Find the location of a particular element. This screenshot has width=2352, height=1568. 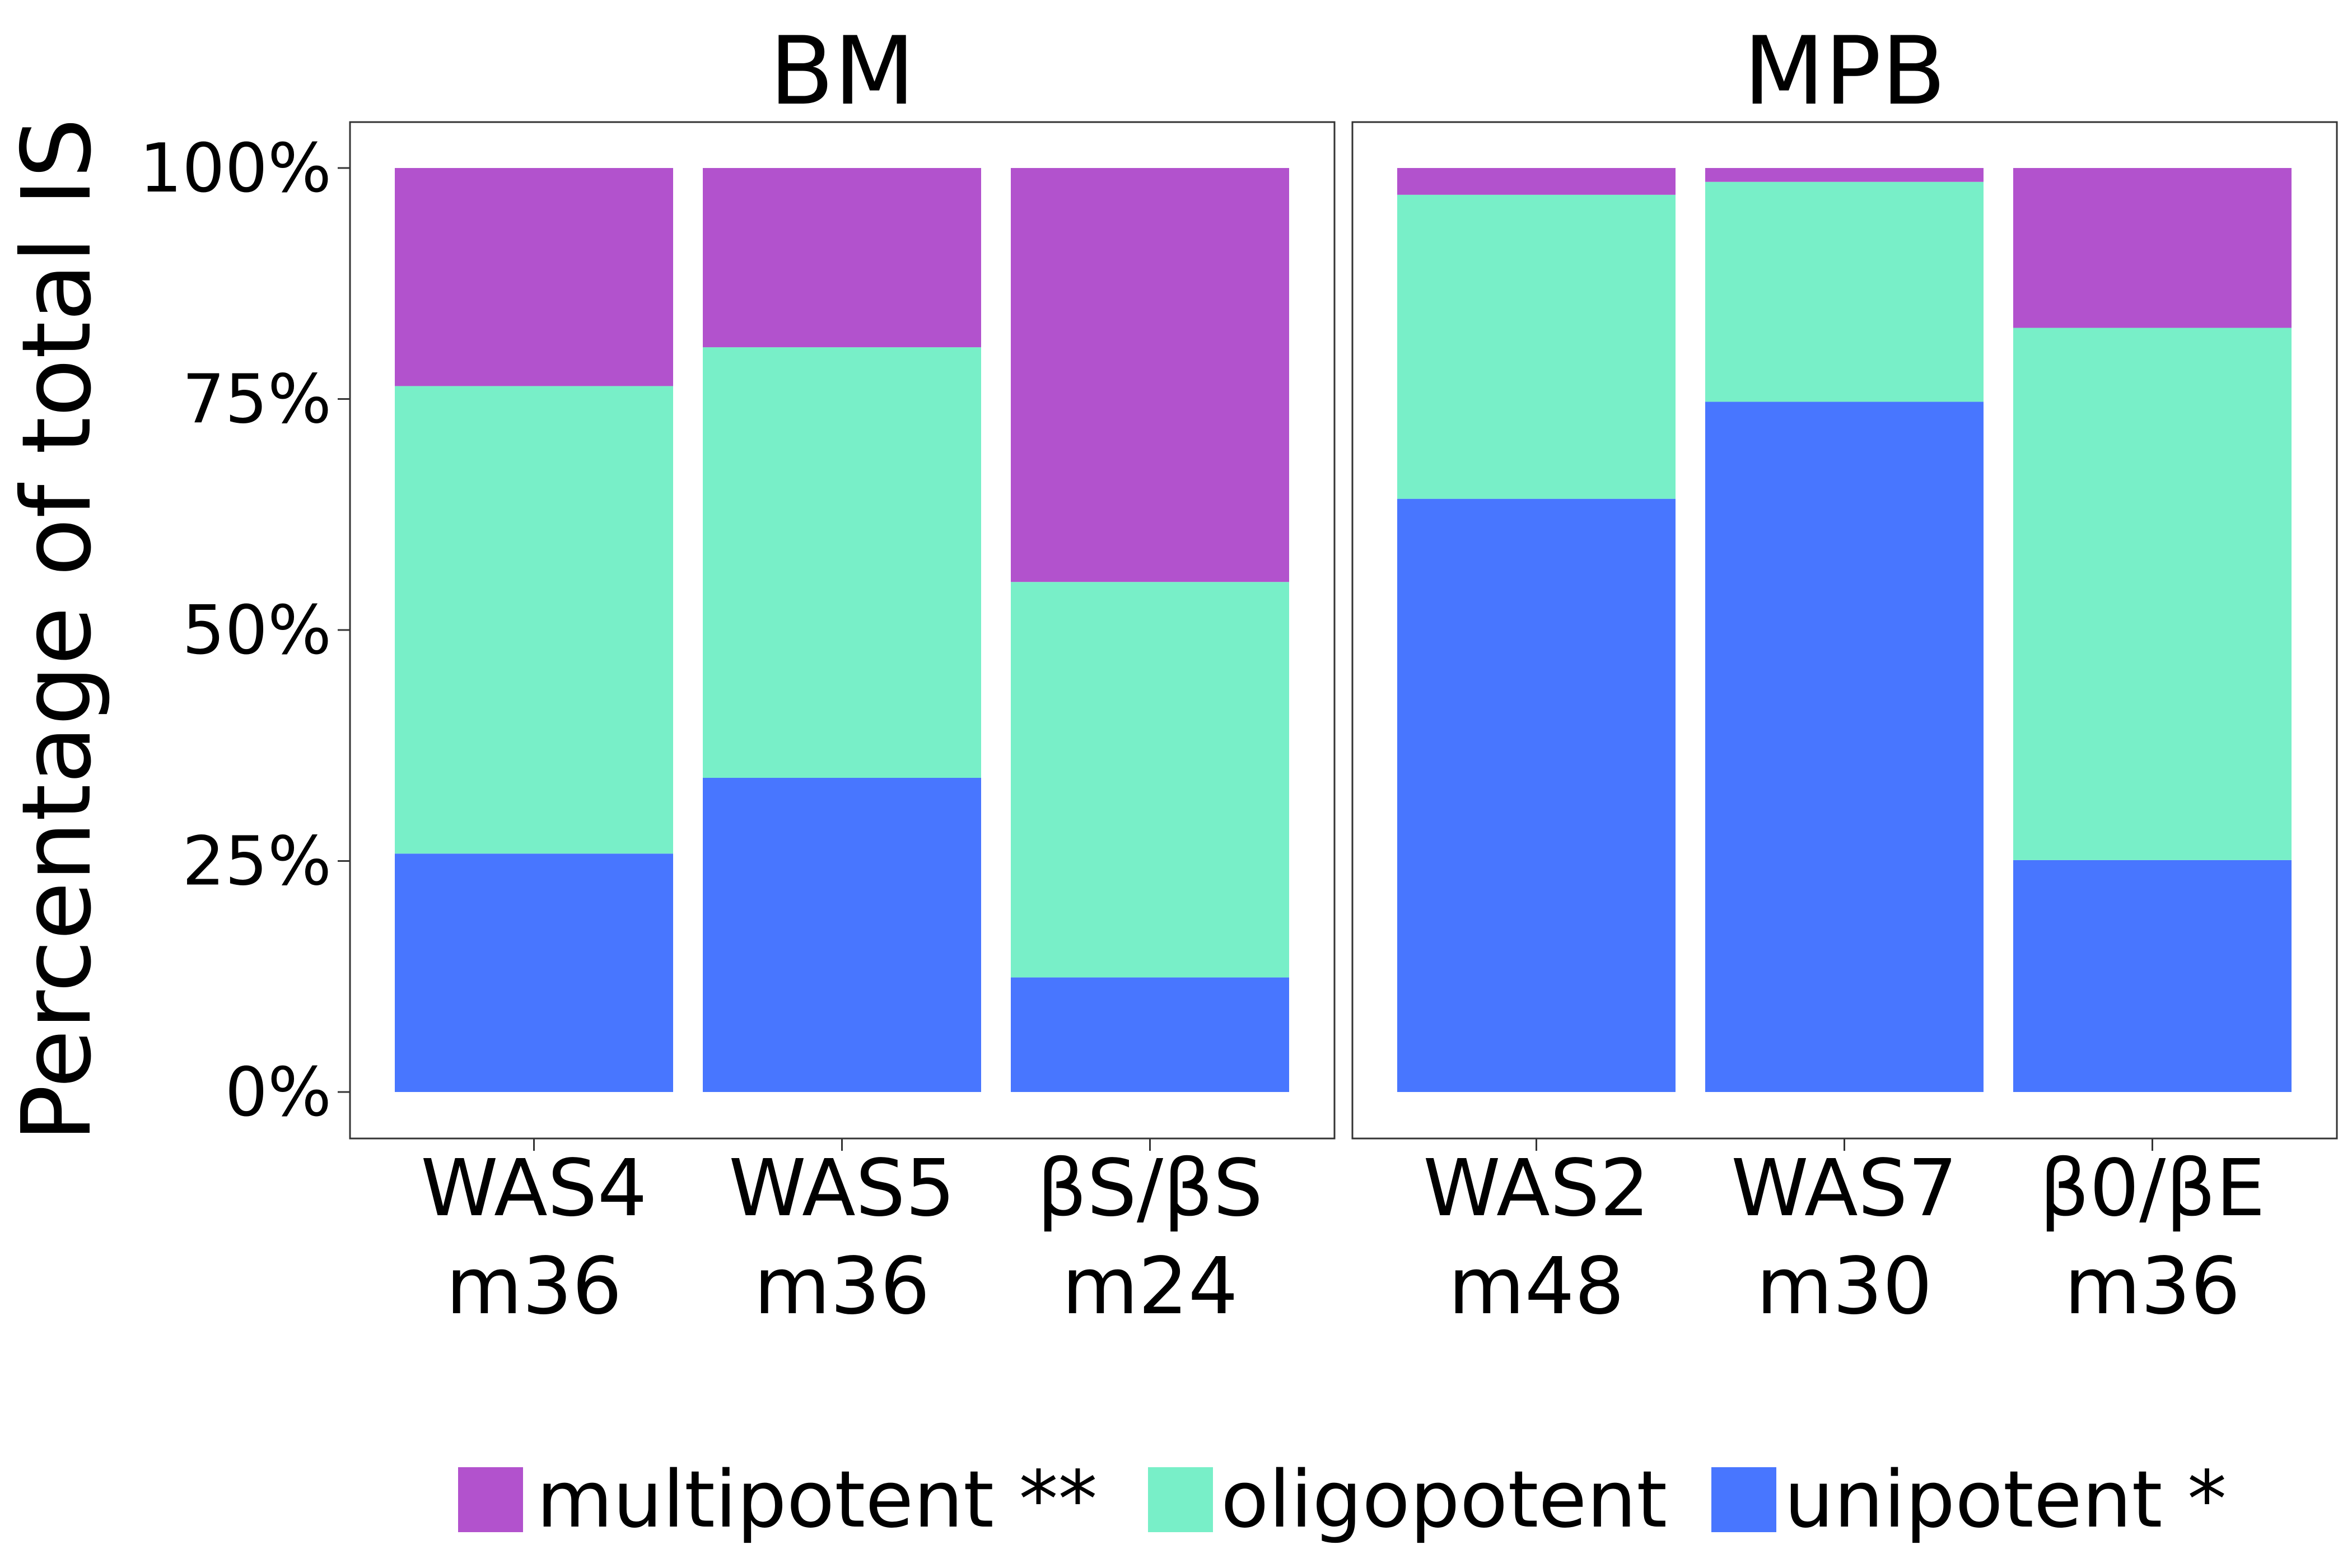

y-tick-label: 100% is located at coordinates (236, 169).